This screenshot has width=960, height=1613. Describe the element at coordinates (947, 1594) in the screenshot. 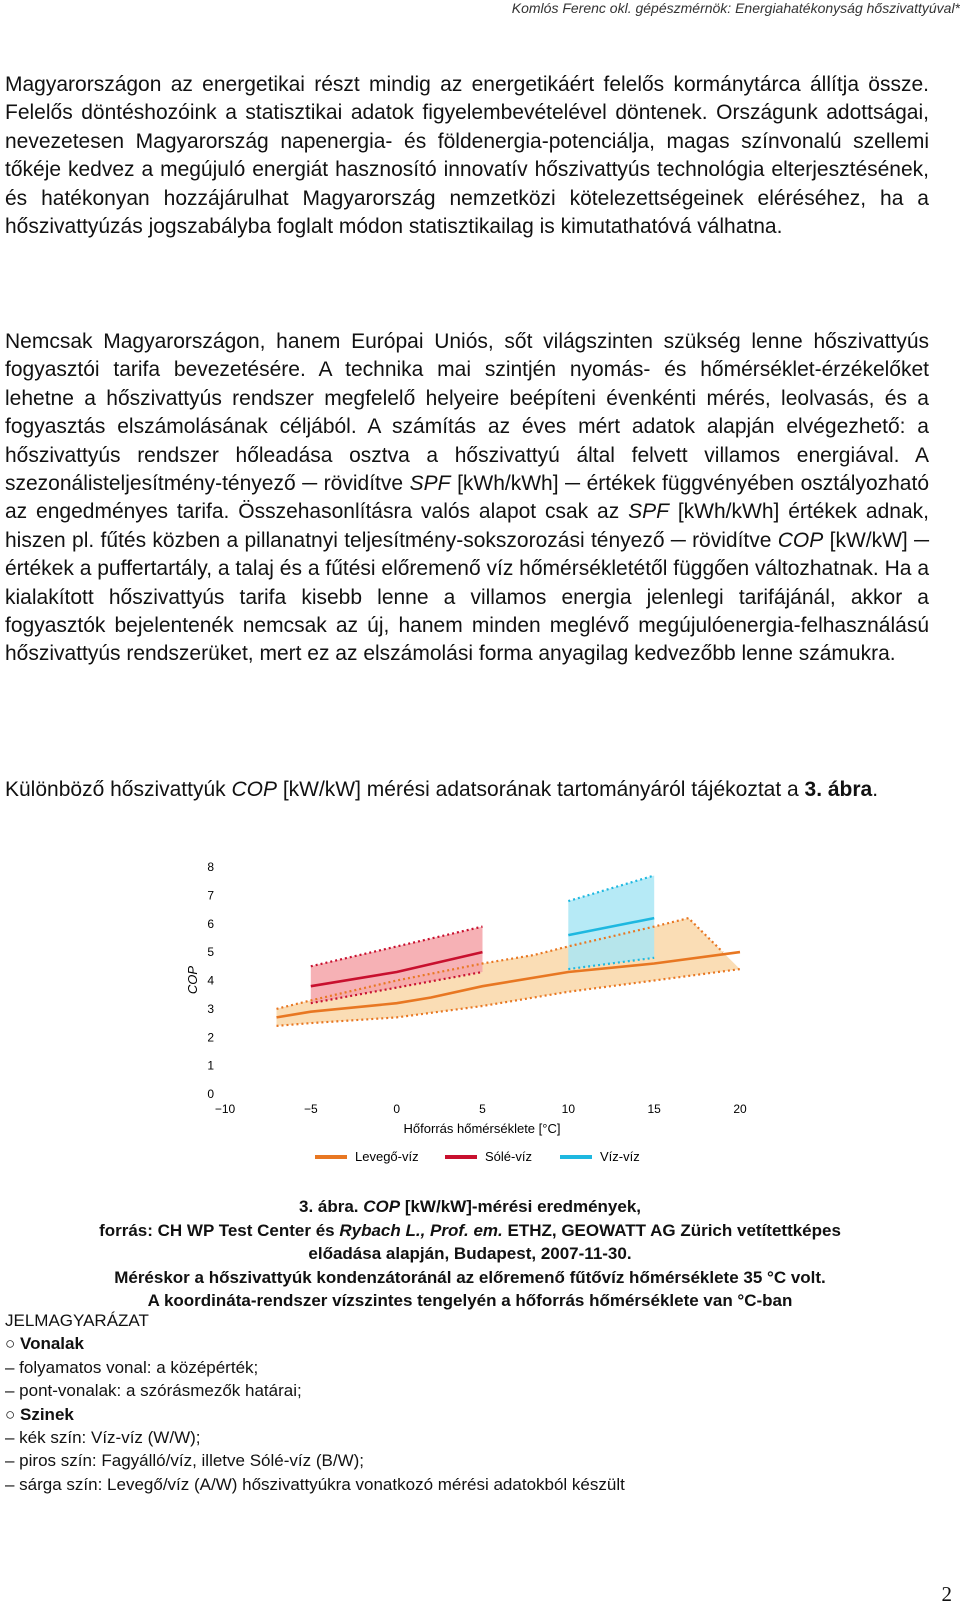

I see `page-number: 2` at that location.